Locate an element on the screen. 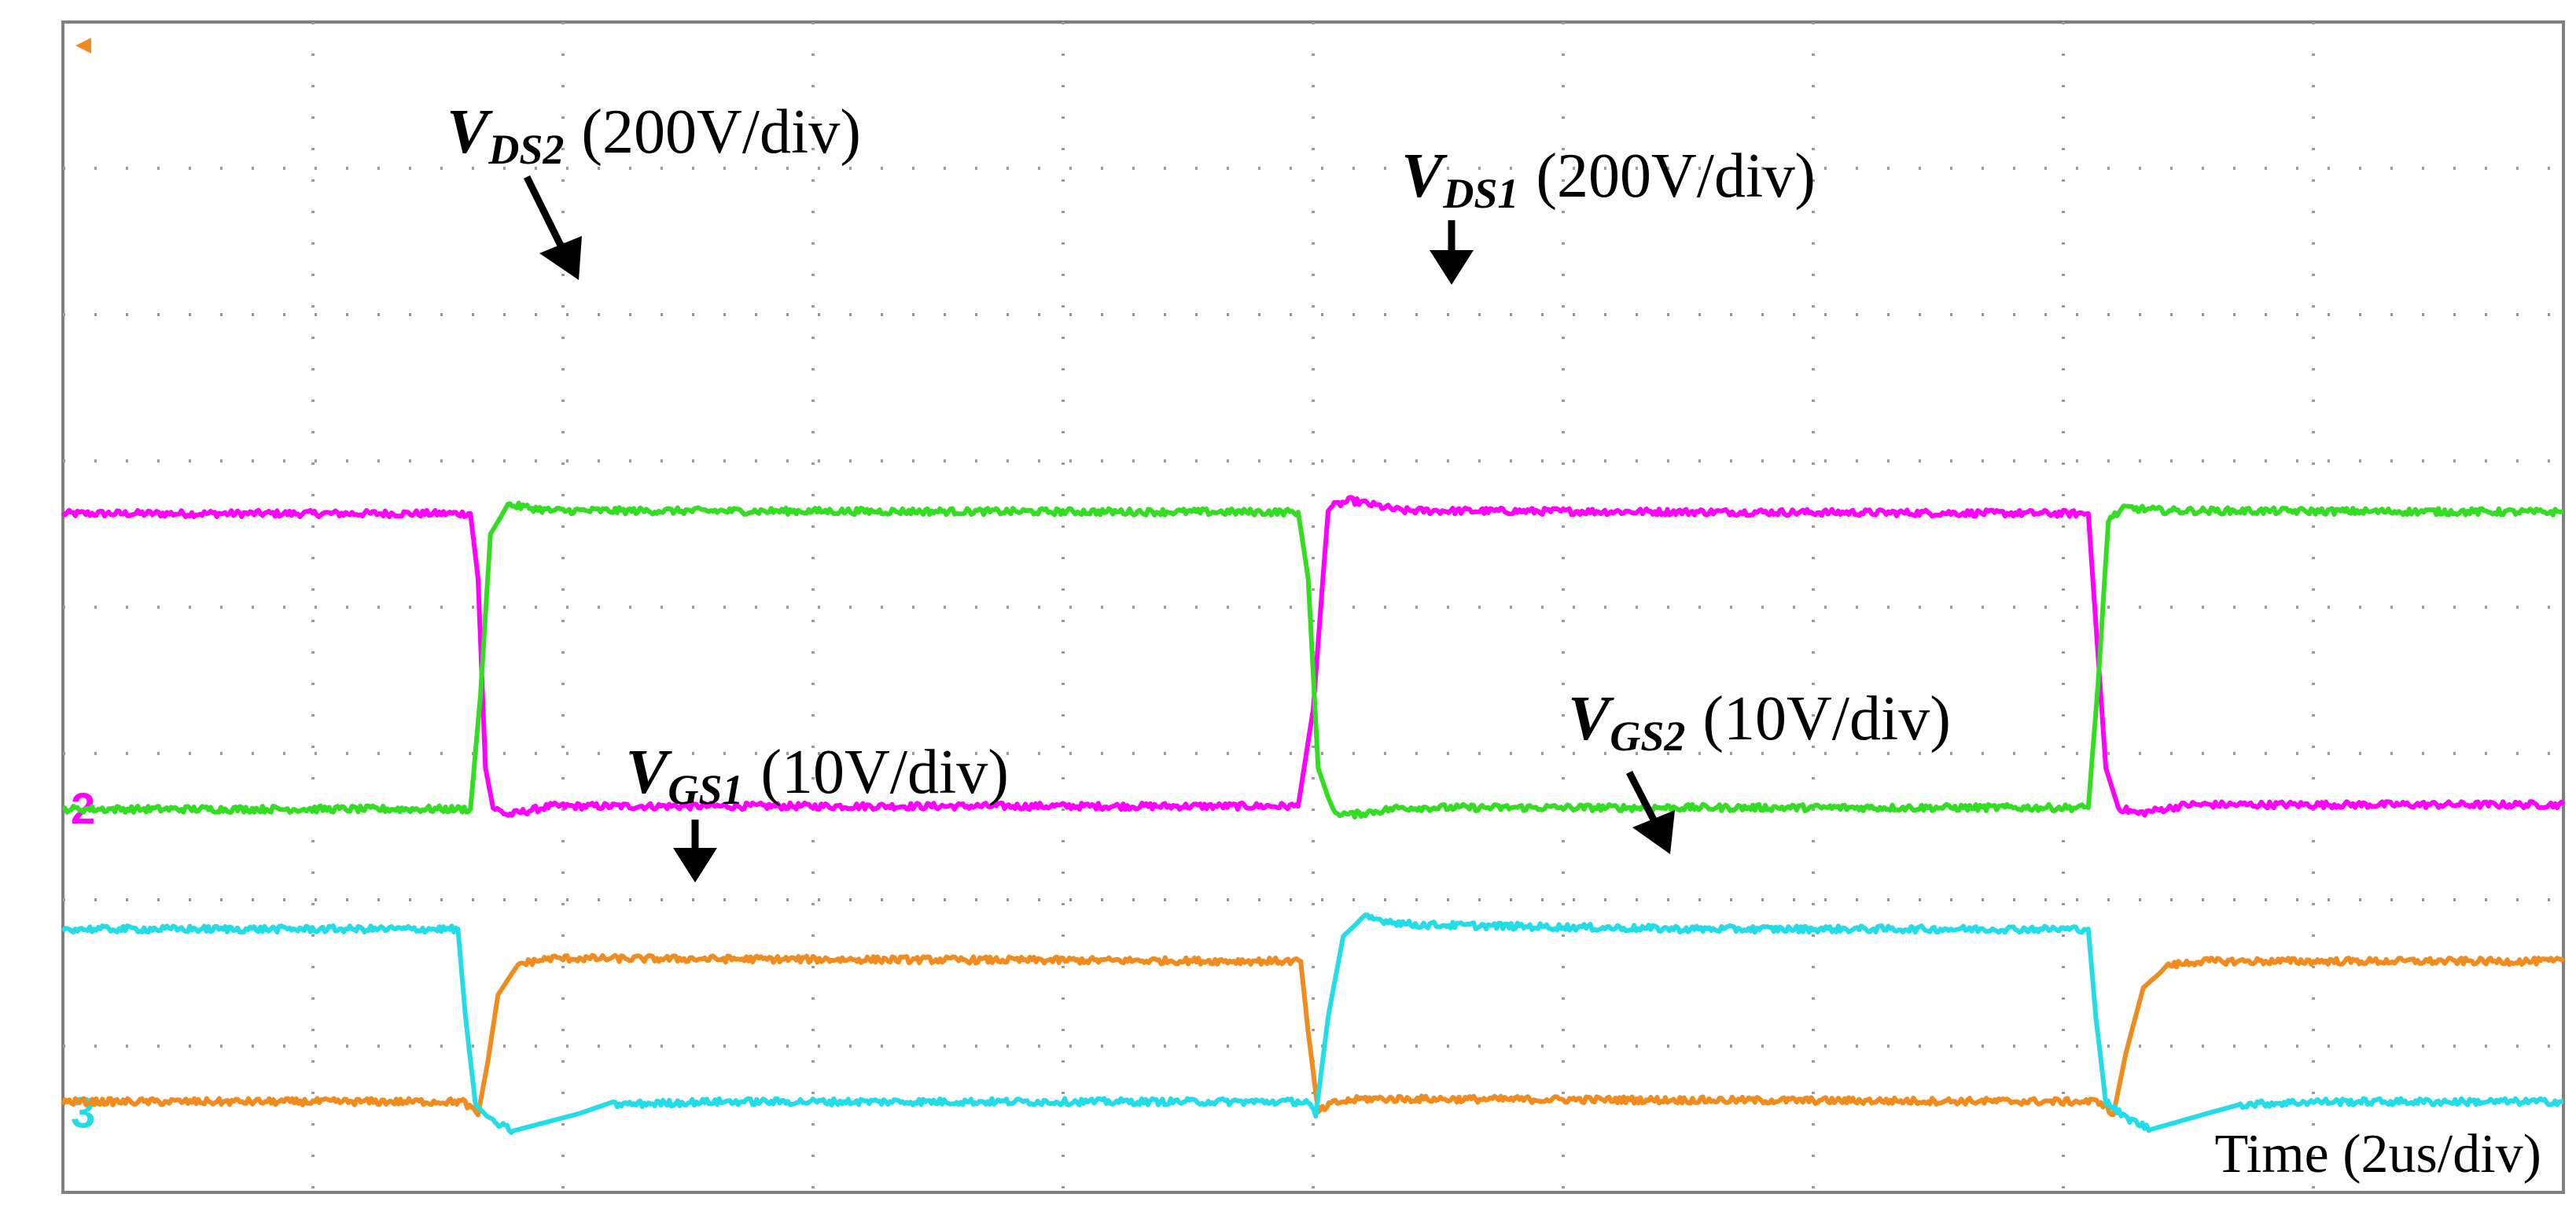 This screenshot has width=2576, height=1227. arrow-vgs1 is located at coordinates (695, 851).